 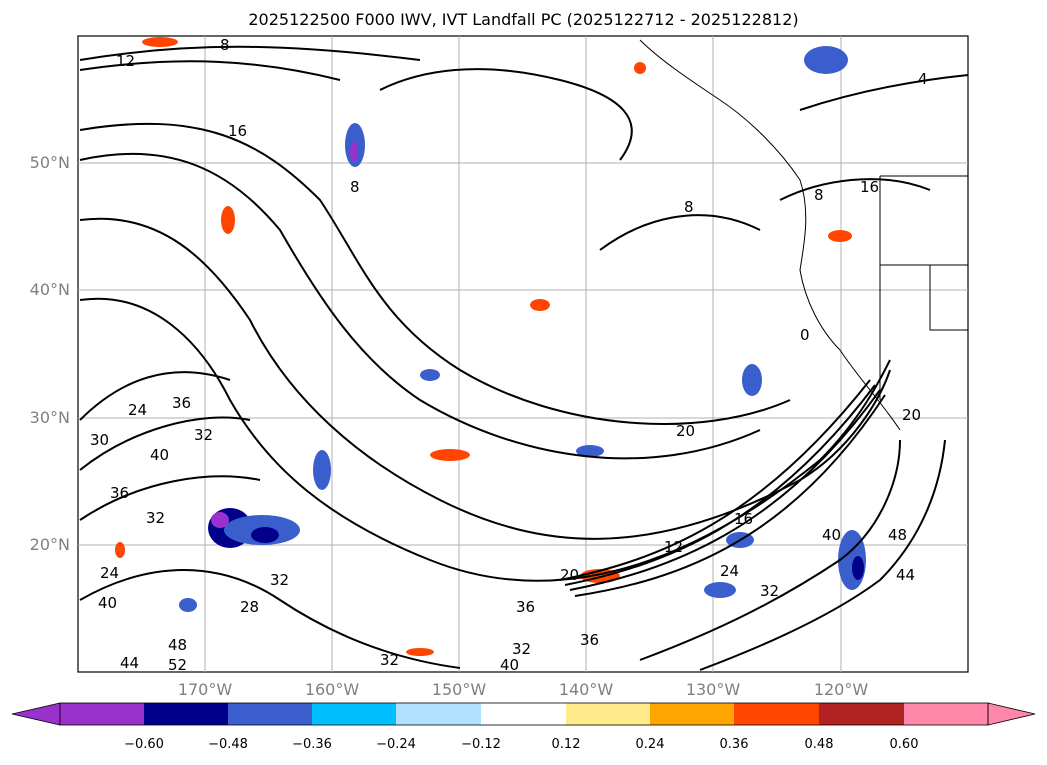 What do you see at coordinates (586, 689) in the screenshot?
I see `lon-label: 140°W` at bounding box center [586, 689].